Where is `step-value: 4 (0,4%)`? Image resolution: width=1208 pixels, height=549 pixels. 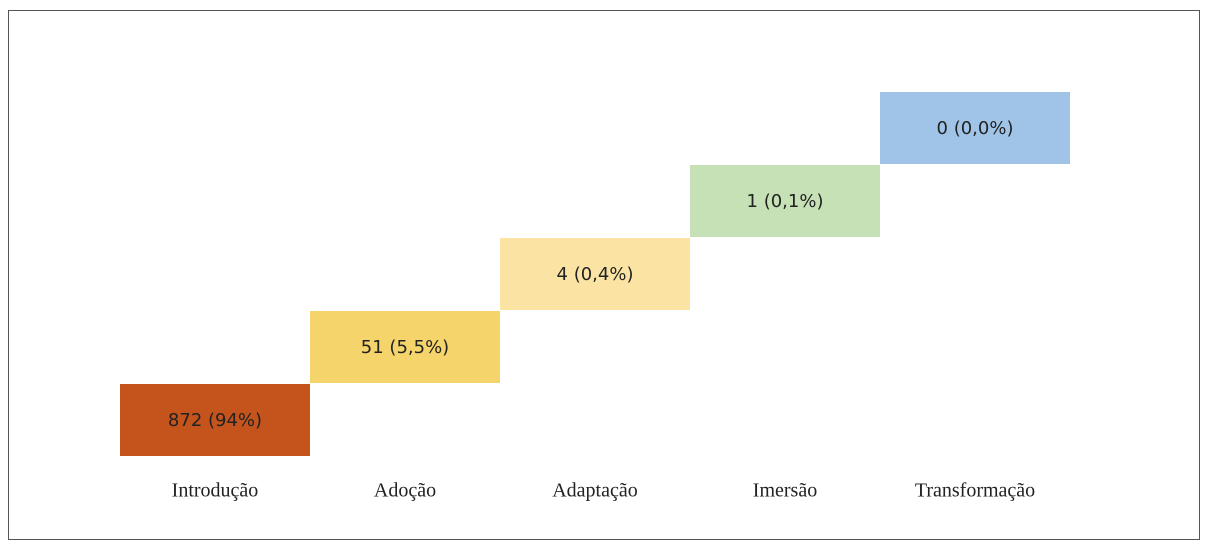 step-value: 4 (0,4%) is located at coordinates (595, 274).